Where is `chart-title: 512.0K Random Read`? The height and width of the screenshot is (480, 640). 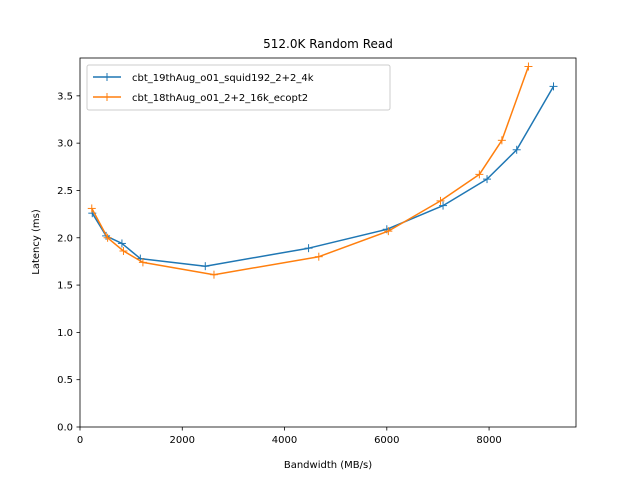 chart-title: 512.0K Random Read is located at coordinates (328, 44).